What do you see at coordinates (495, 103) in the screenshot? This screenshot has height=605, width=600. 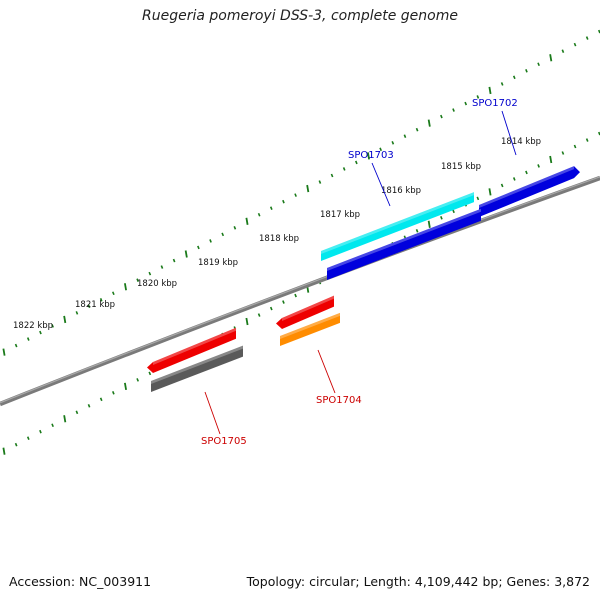 I see `gene-label-spo1702: SPO1702` at bounding box center [495, 103].